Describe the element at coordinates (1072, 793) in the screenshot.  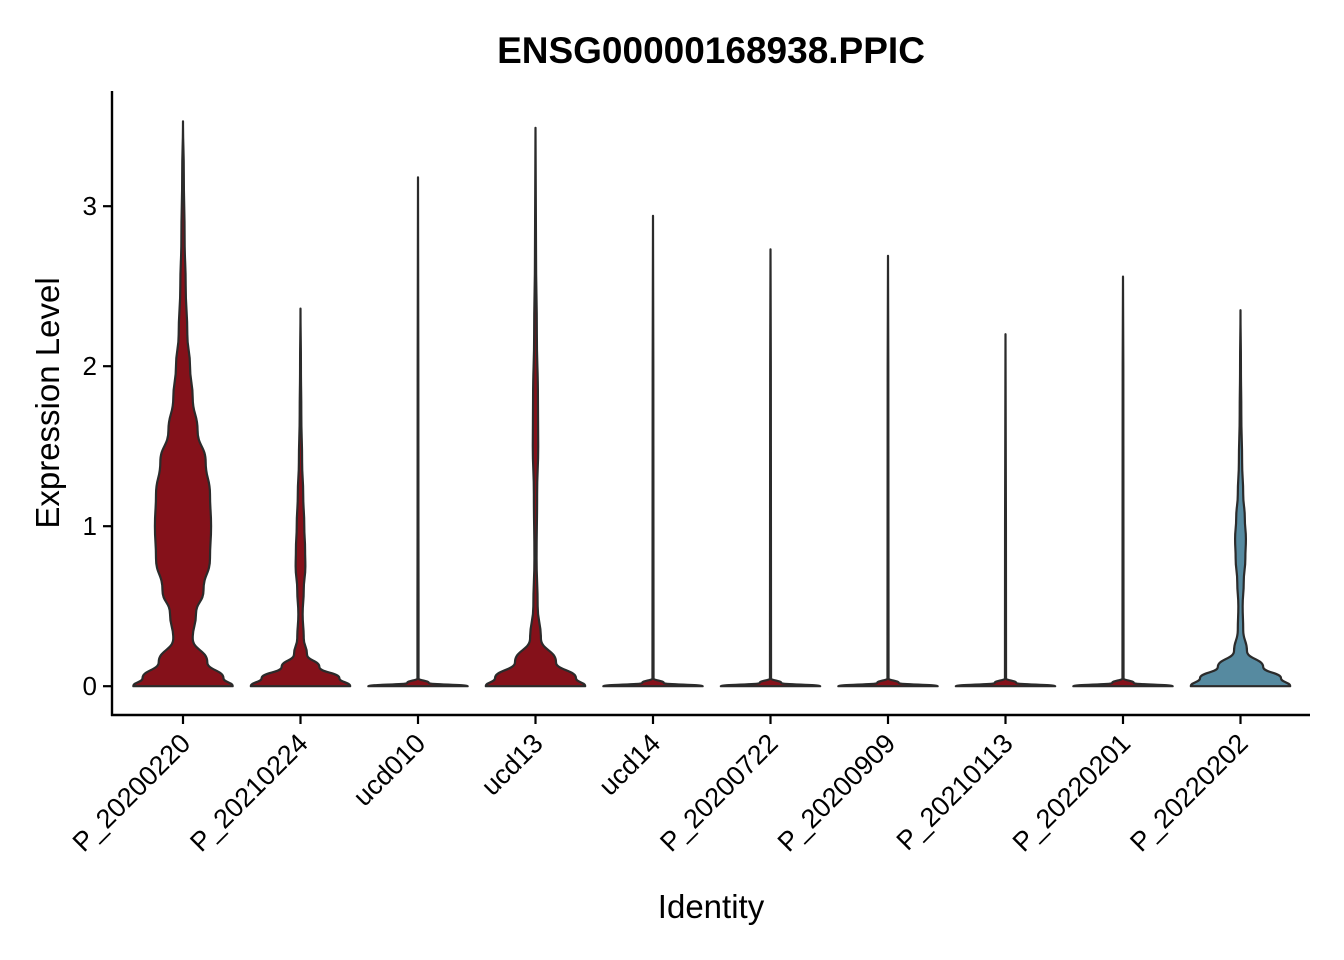
I see `x-tick-label-P_20220201: P_20220201` at that location.